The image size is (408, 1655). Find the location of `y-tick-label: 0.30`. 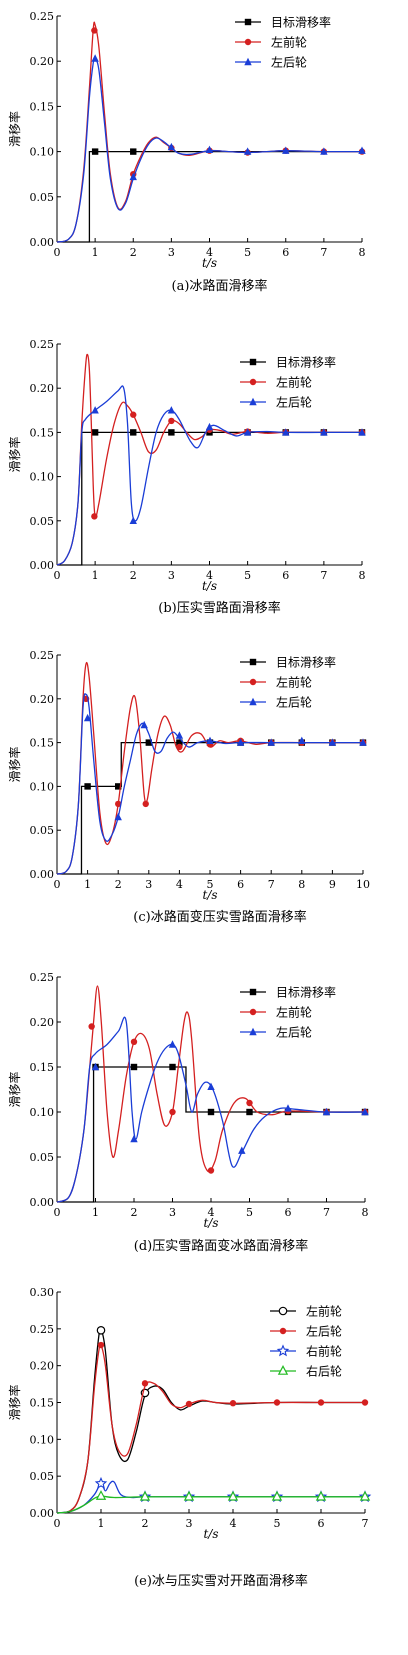

y-tick-label: 0.30 is located at coordinates (42, 1292).